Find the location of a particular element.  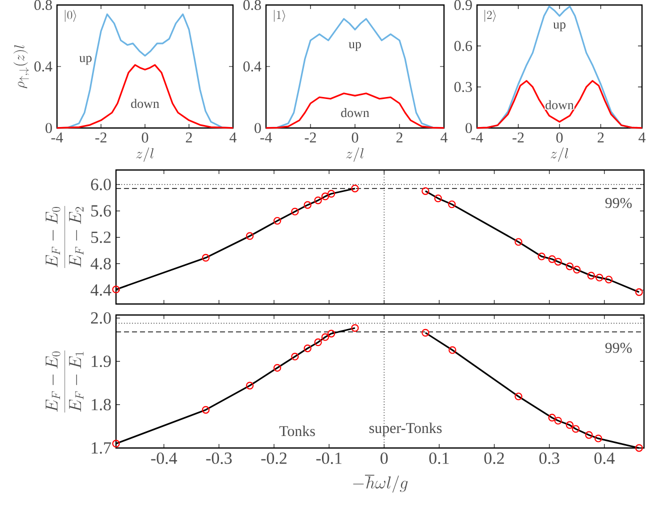

y-tick-label: 5.6 is located at coordinates (101, 211).